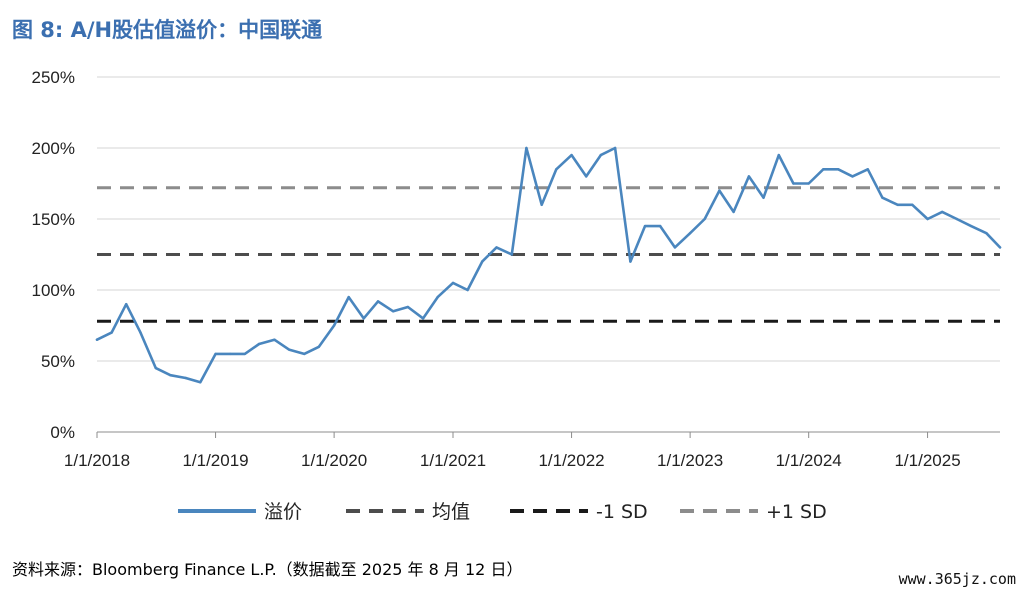 This screenshot has width=1024, height=596. Describe the element at coordinates (690, 460) in the screenshot. I see `x-tick-label: 1/1/2023` at that location.